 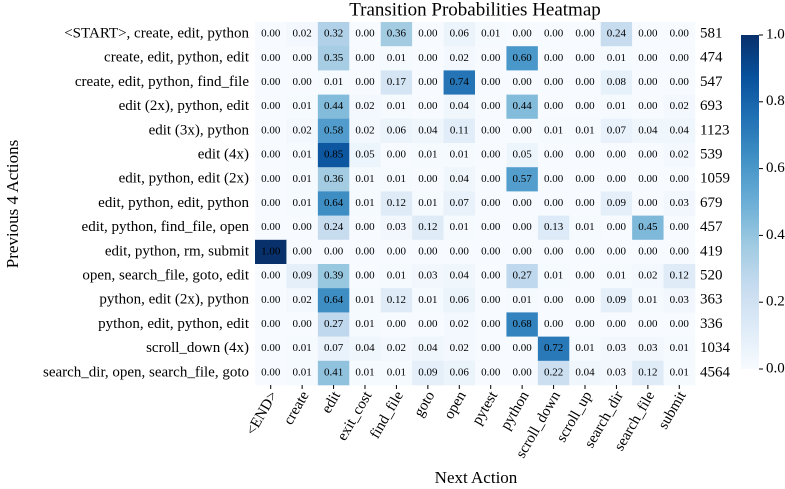 I want to click on cell-label: 0.02, so click(x=679, y=155).